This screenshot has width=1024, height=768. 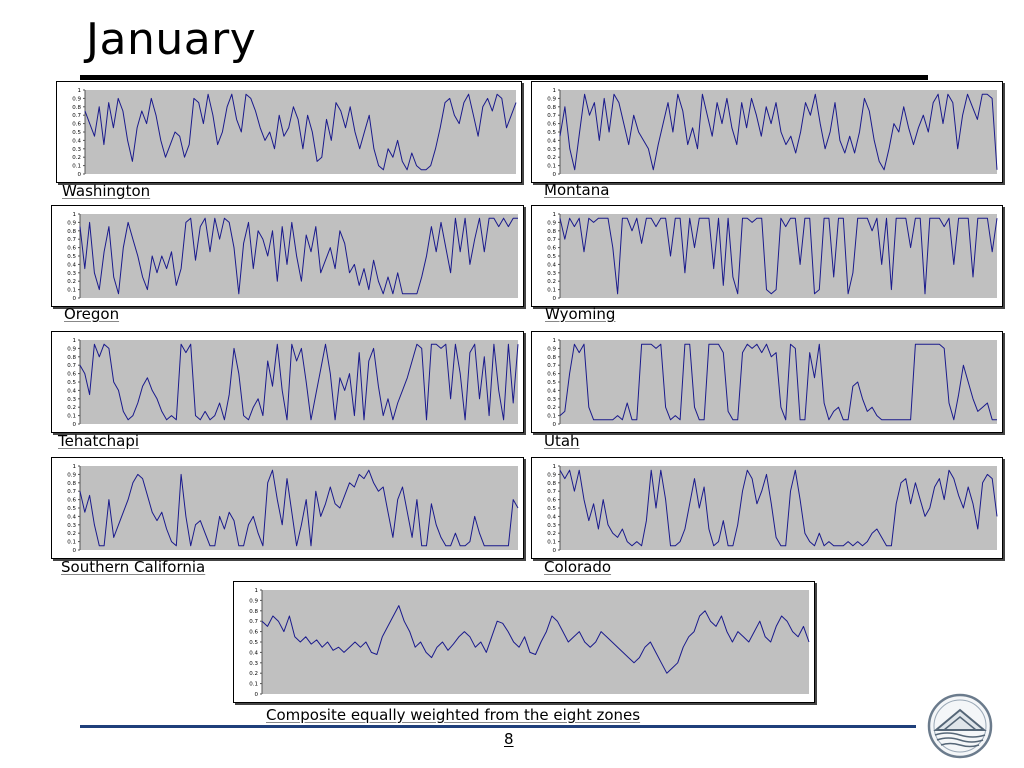 I want to click on chart-panel-southern-california: 1 0.9 0.8 0.7 0.6 0.5 0.4 0.3 0.2 0.1 0, so click(x=287, y=508).